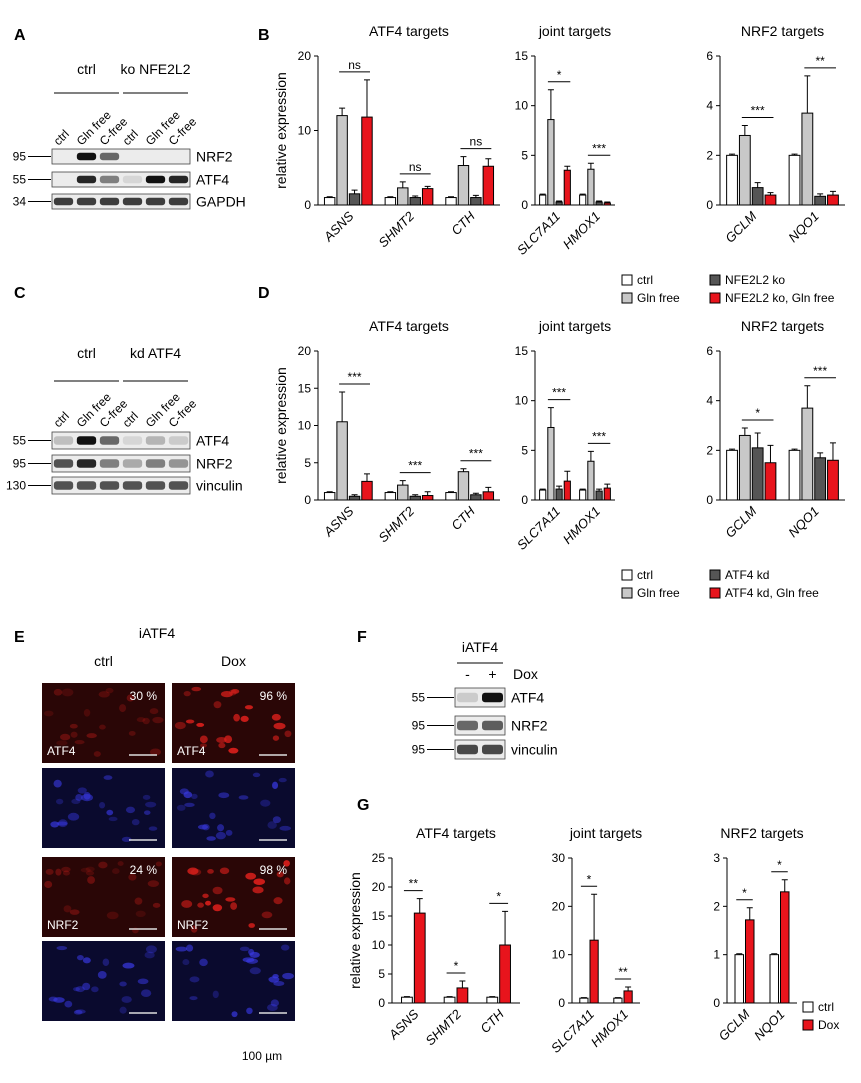 The width and height of the screenshot is (861, 1083). Describe the element at coordinates (716, 955) in the screenshot. I see `y-tick-label: 1` at that location.